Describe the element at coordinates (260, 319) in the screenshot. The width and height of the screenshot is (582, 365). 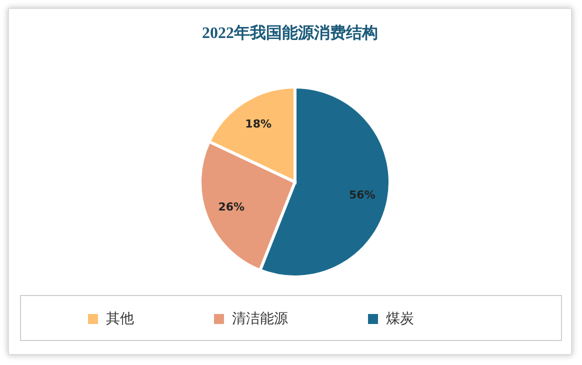
I see `legend-label: 清洁能源` at that location.